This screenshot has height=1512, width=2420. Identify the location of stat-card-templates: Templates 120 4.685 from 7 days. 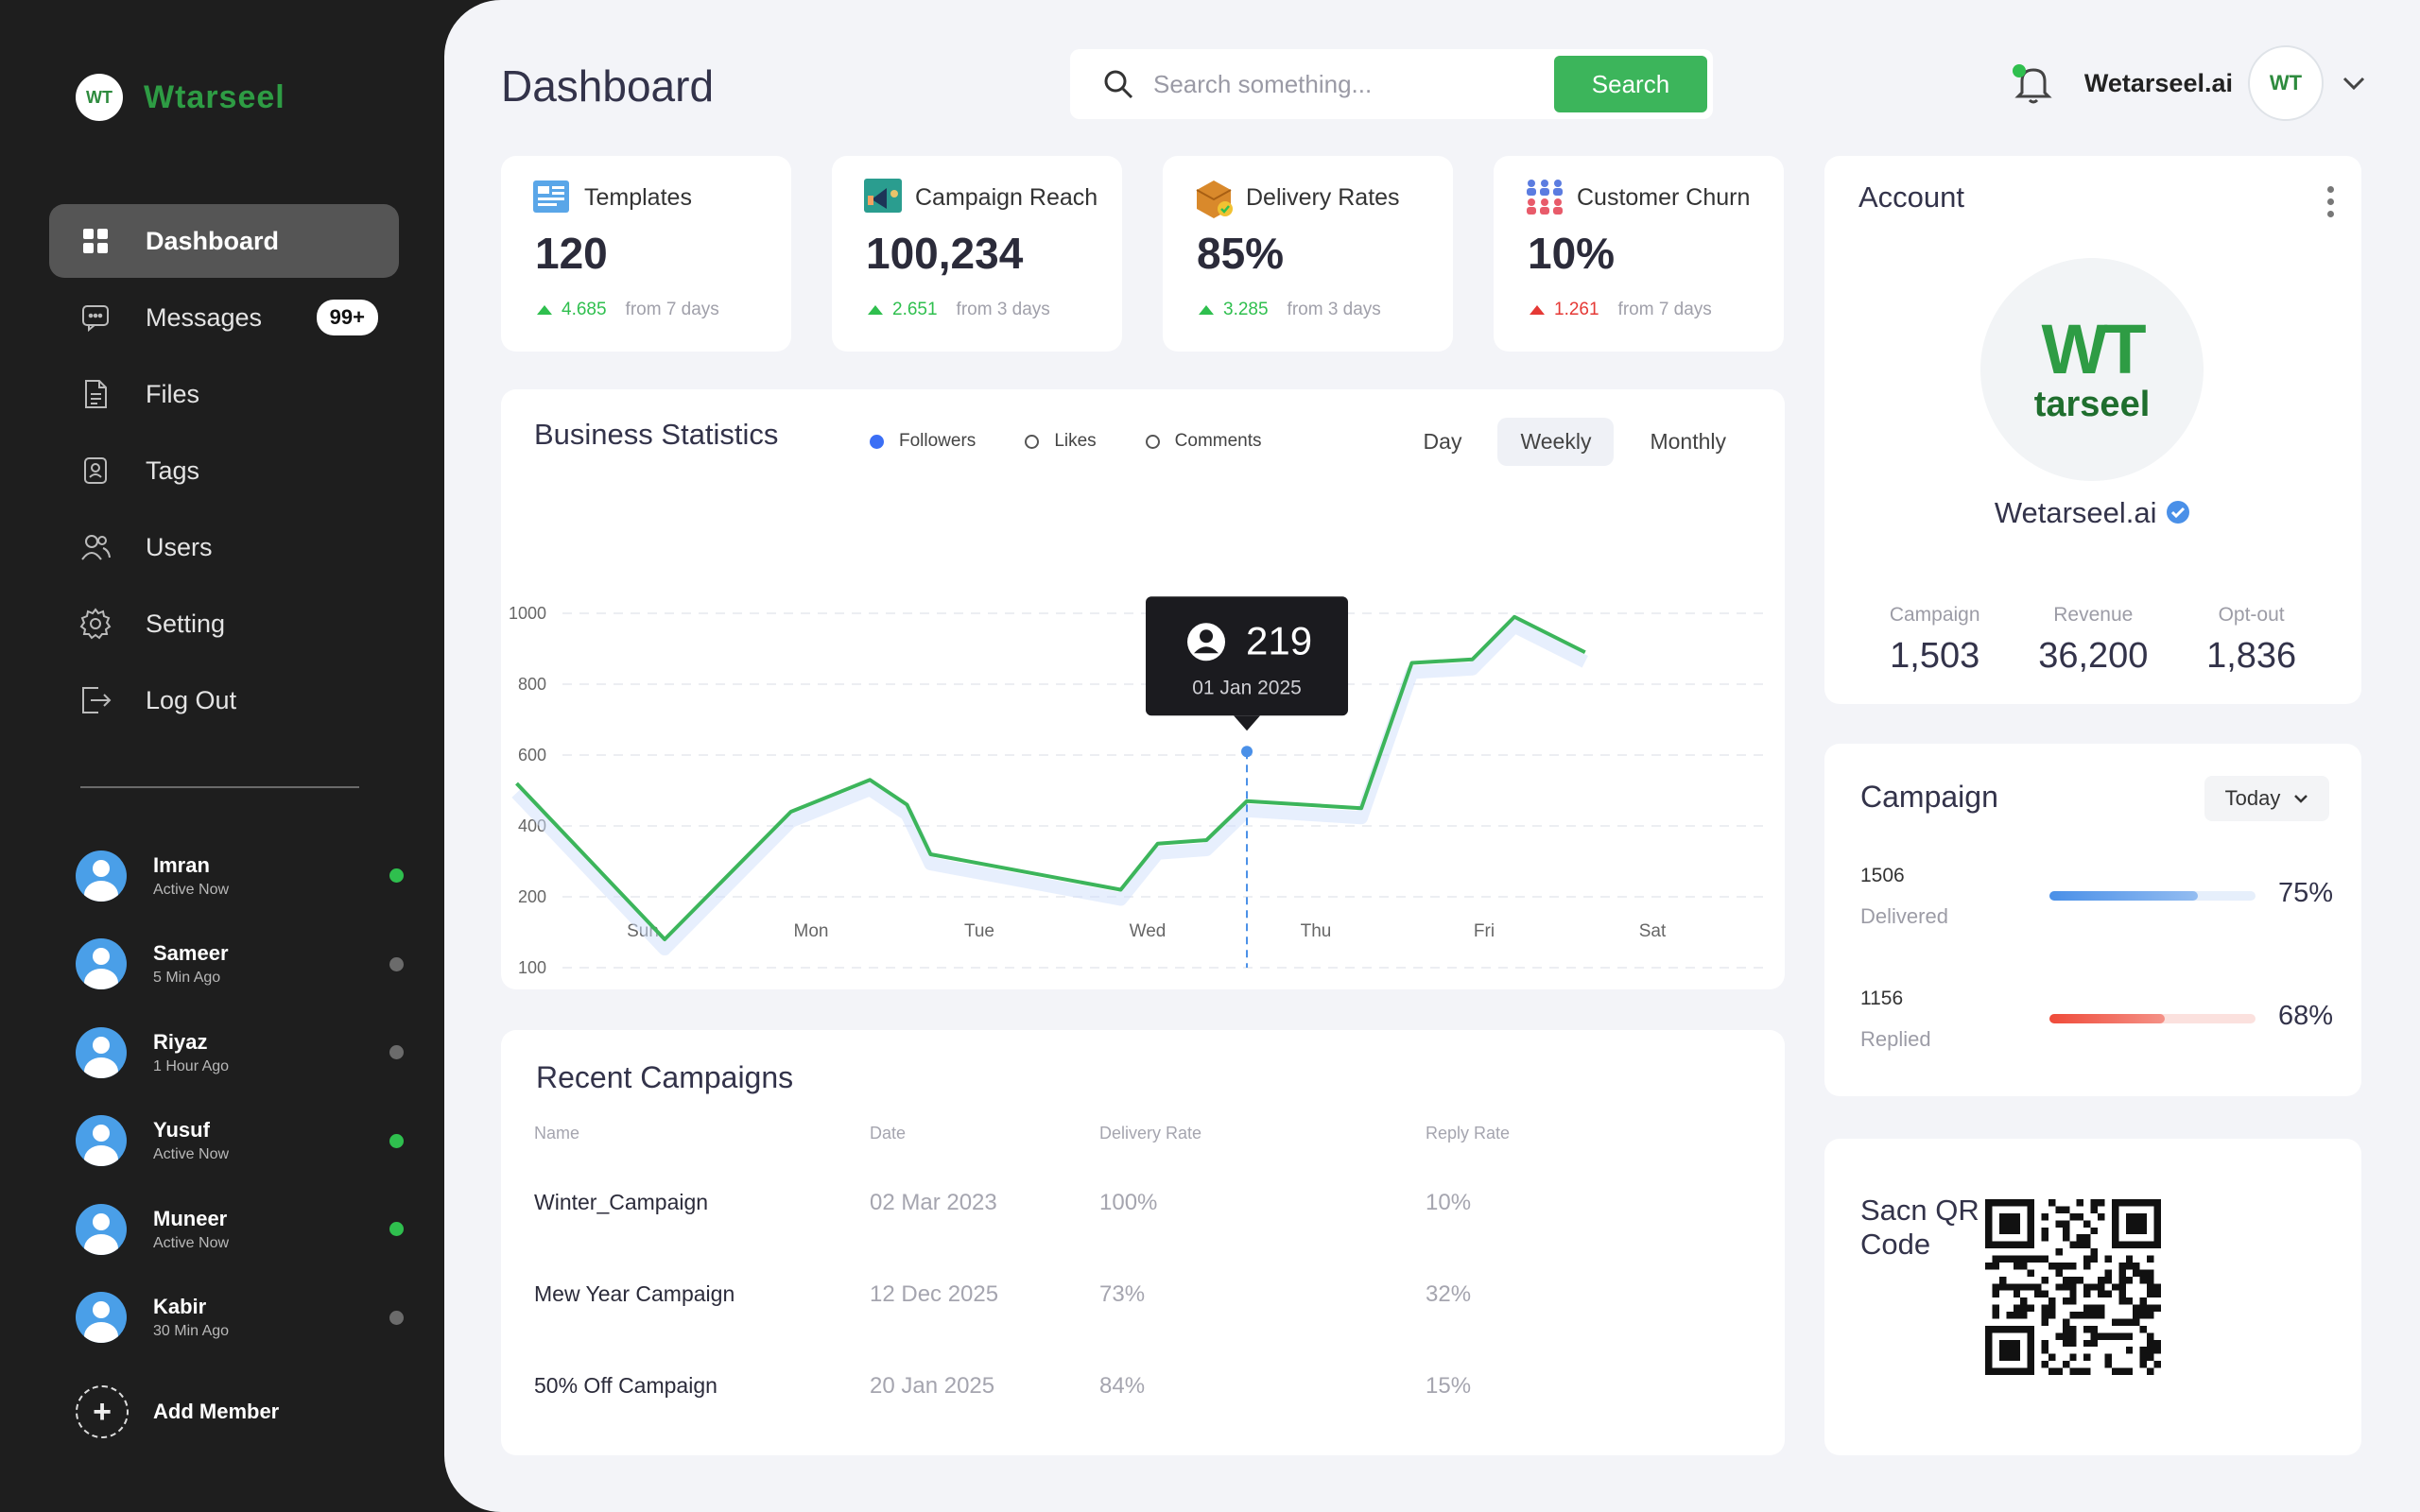
(646, 254).